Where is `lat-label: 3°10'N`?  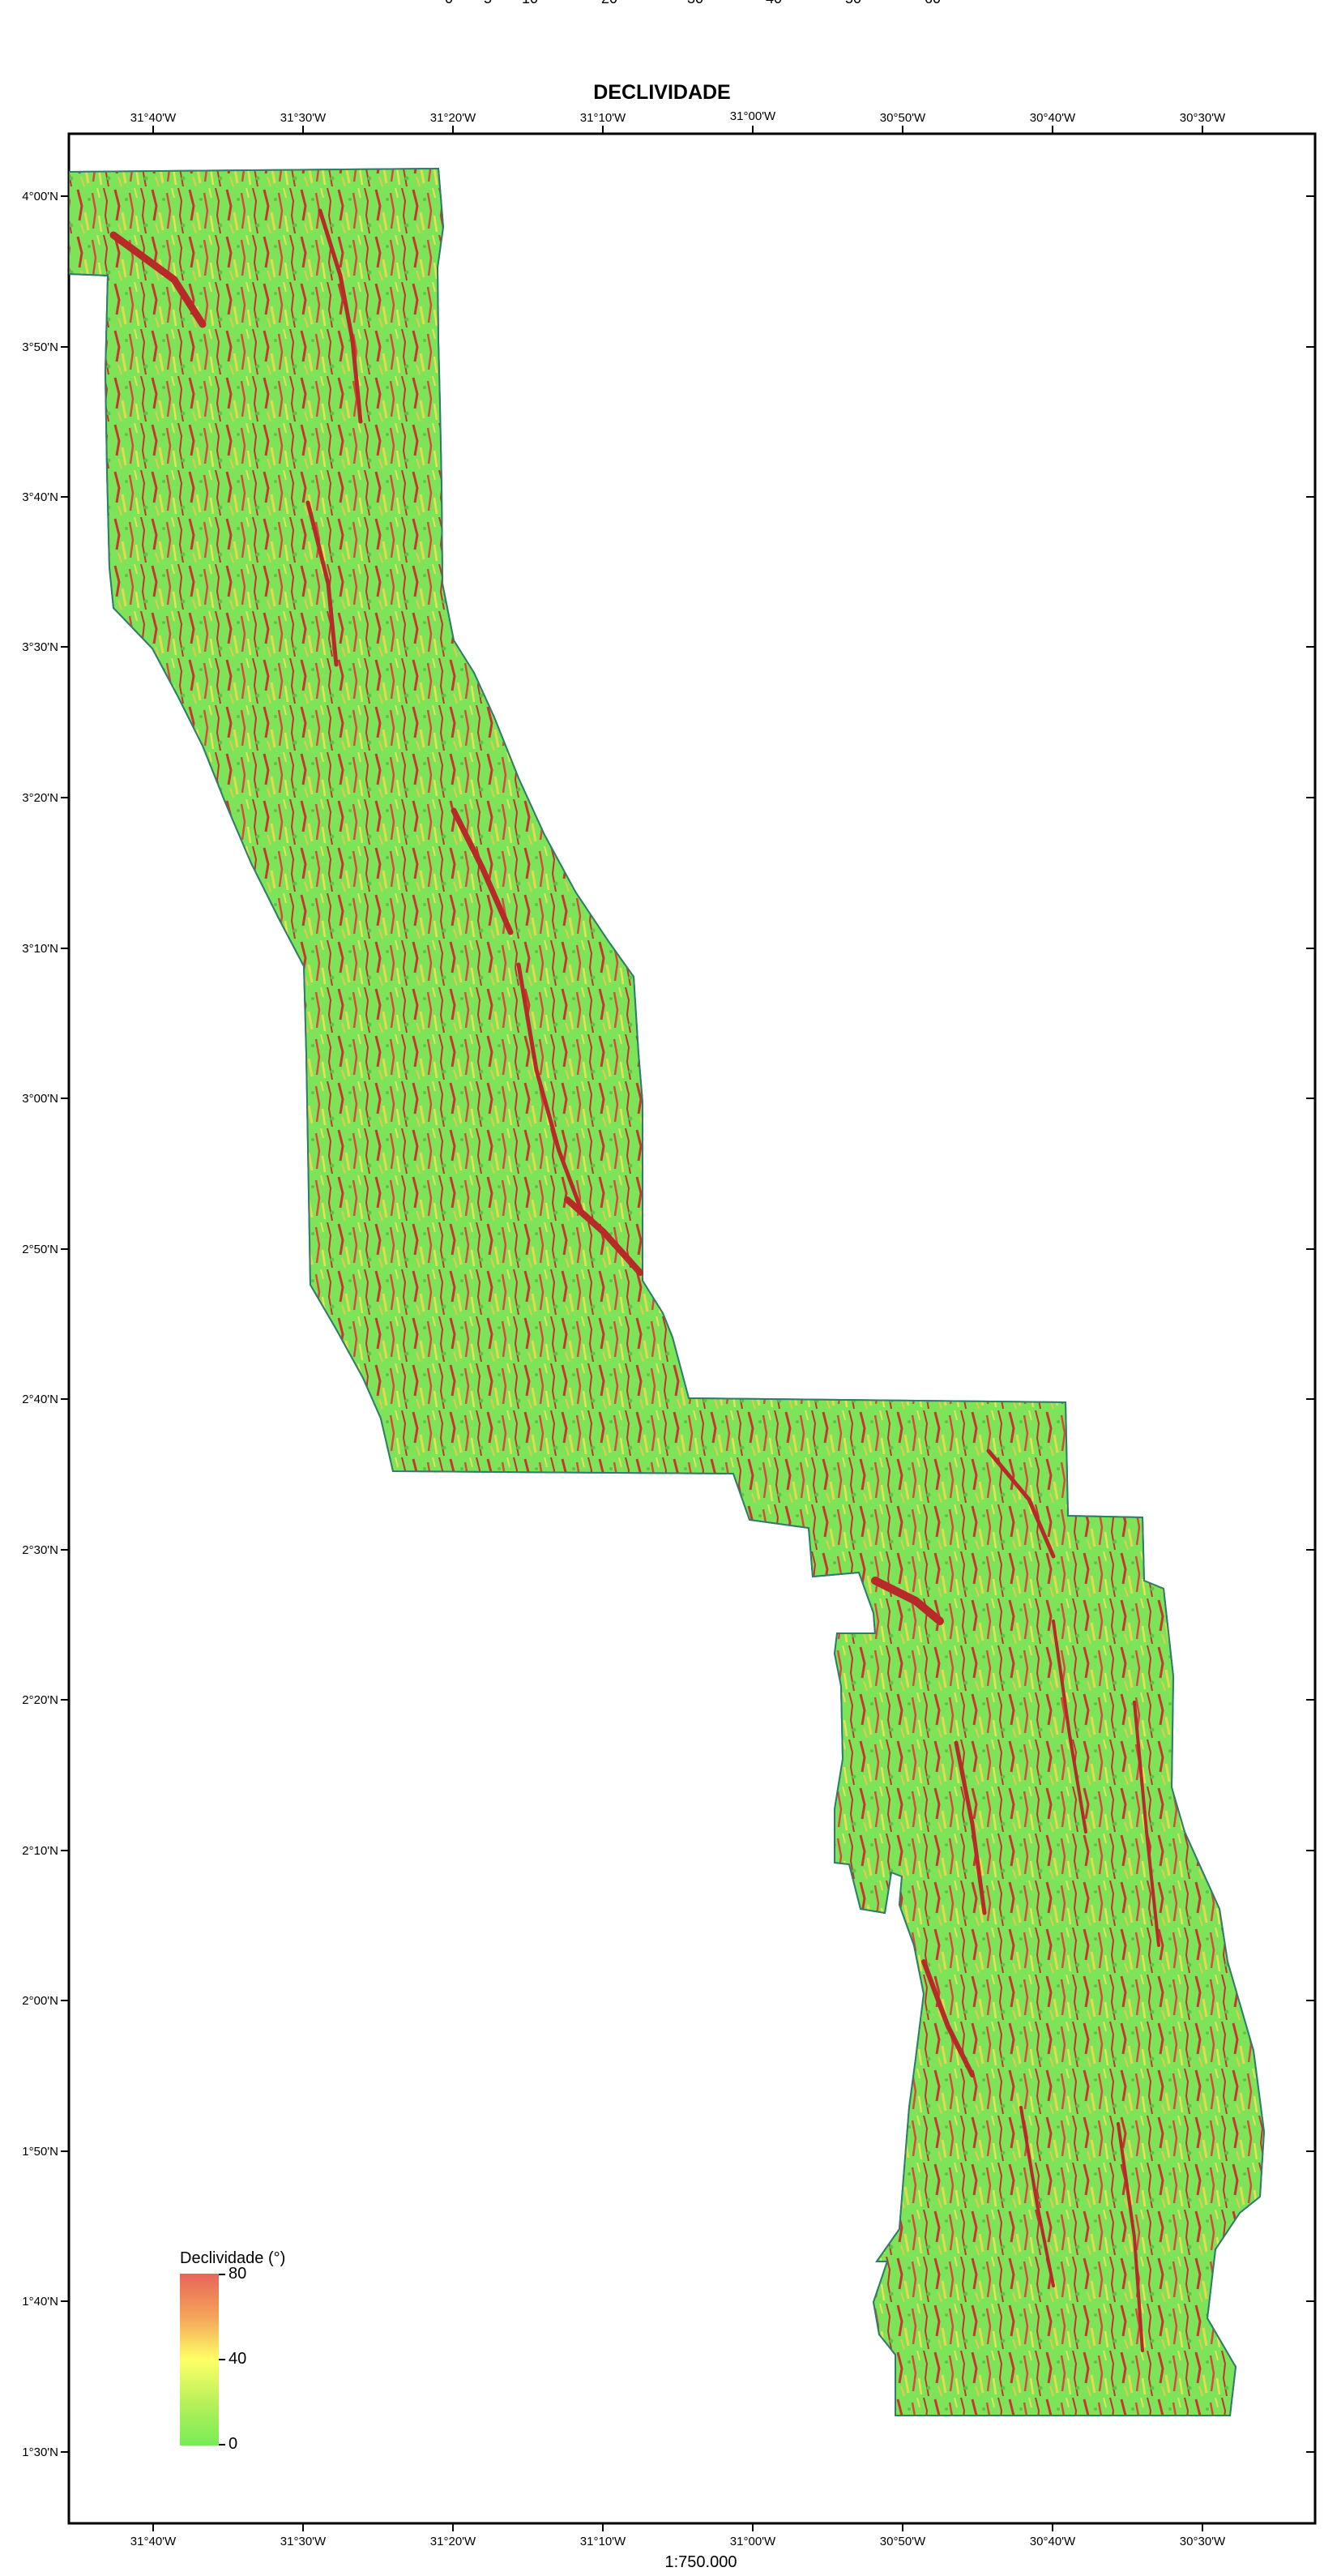 lat-label: 3°10'N is located at coordinates (40, 949).